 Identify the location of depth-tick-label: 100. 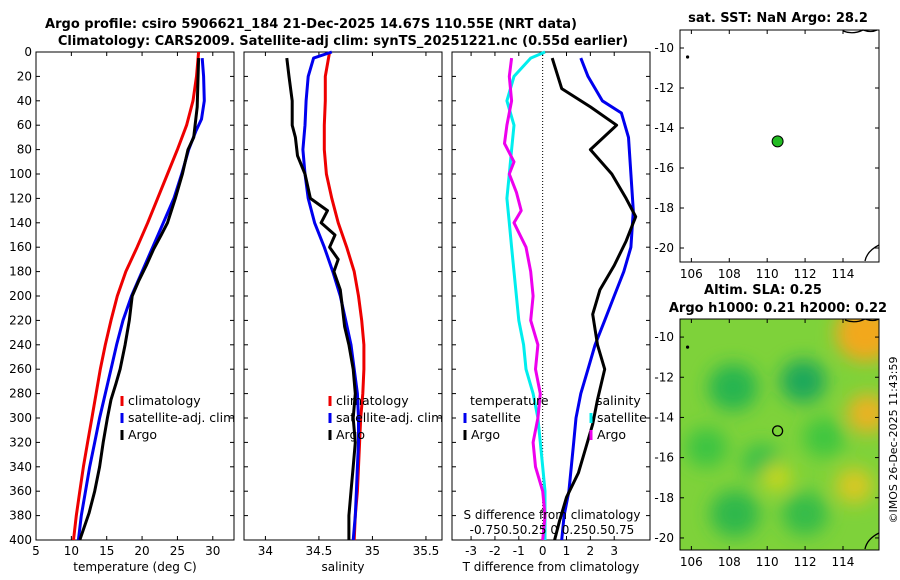
(20, 174).